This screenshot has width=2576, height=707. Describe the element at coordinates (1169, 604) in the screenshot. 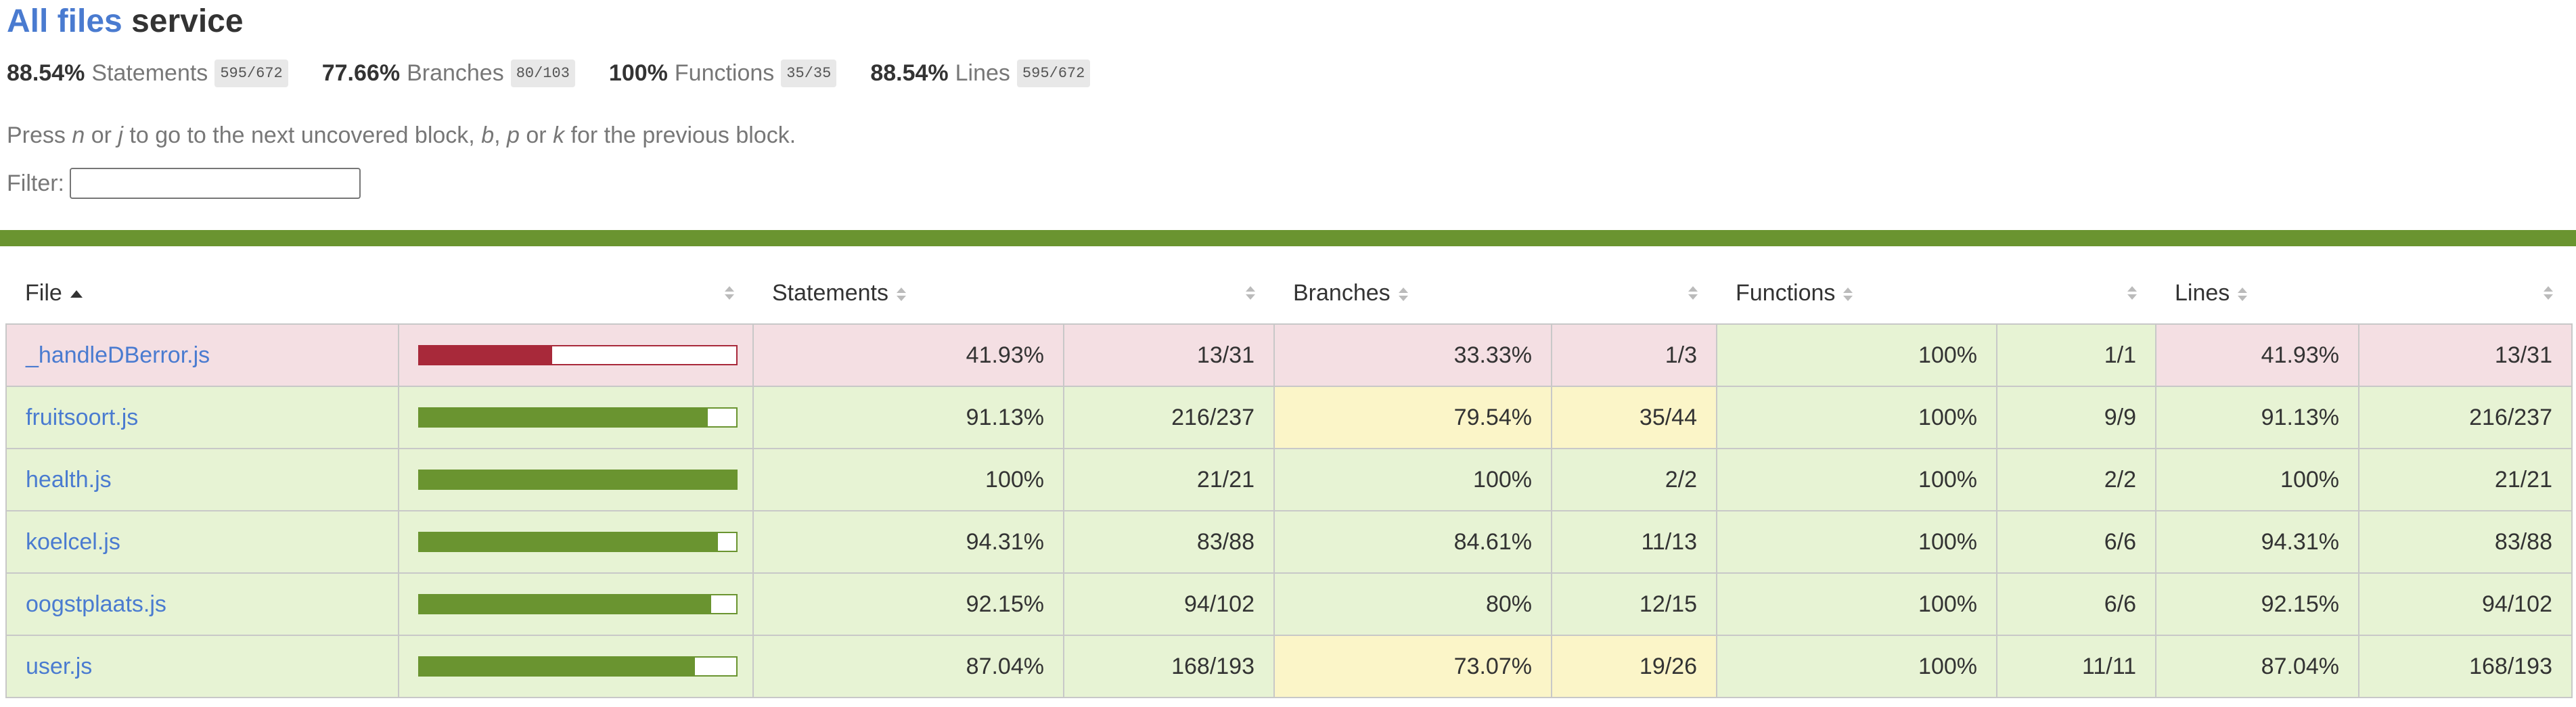

I see `statements-fraction: 94/102` at that location.